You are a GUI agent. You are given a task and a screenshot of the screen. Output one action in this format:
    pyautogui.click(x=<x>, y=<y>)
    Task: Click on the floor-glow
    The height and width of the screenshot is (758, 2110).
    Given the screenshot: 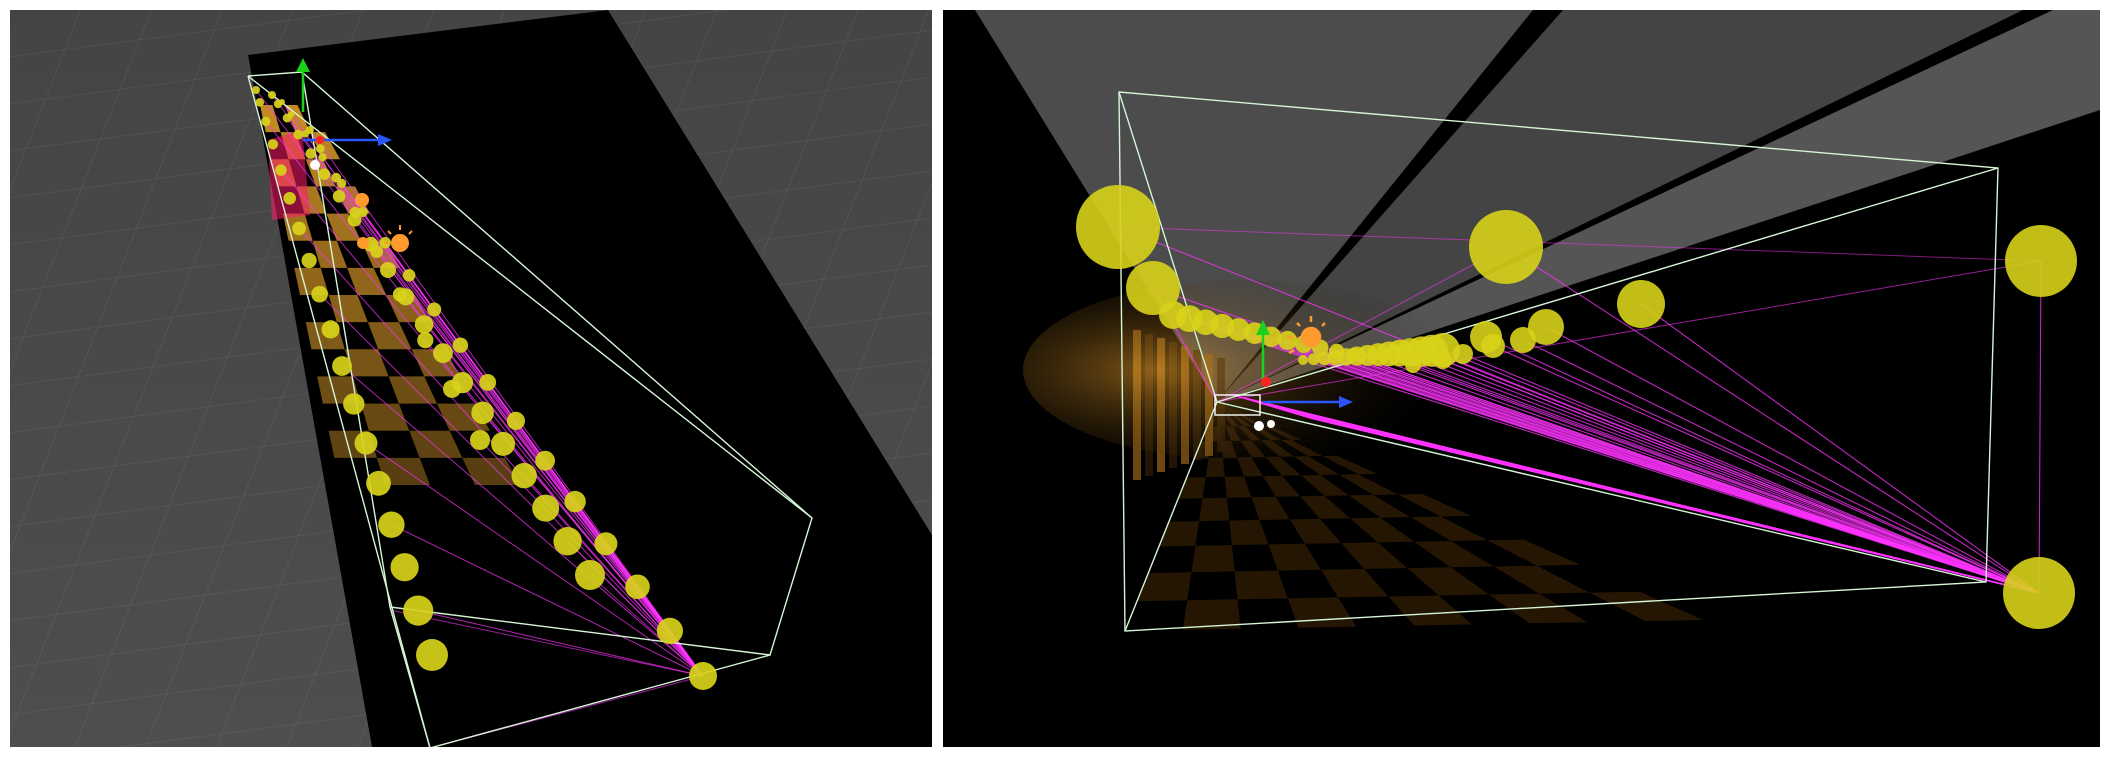 What is the action you would take?
    pyautogui.click(x=1243, y=370)
    